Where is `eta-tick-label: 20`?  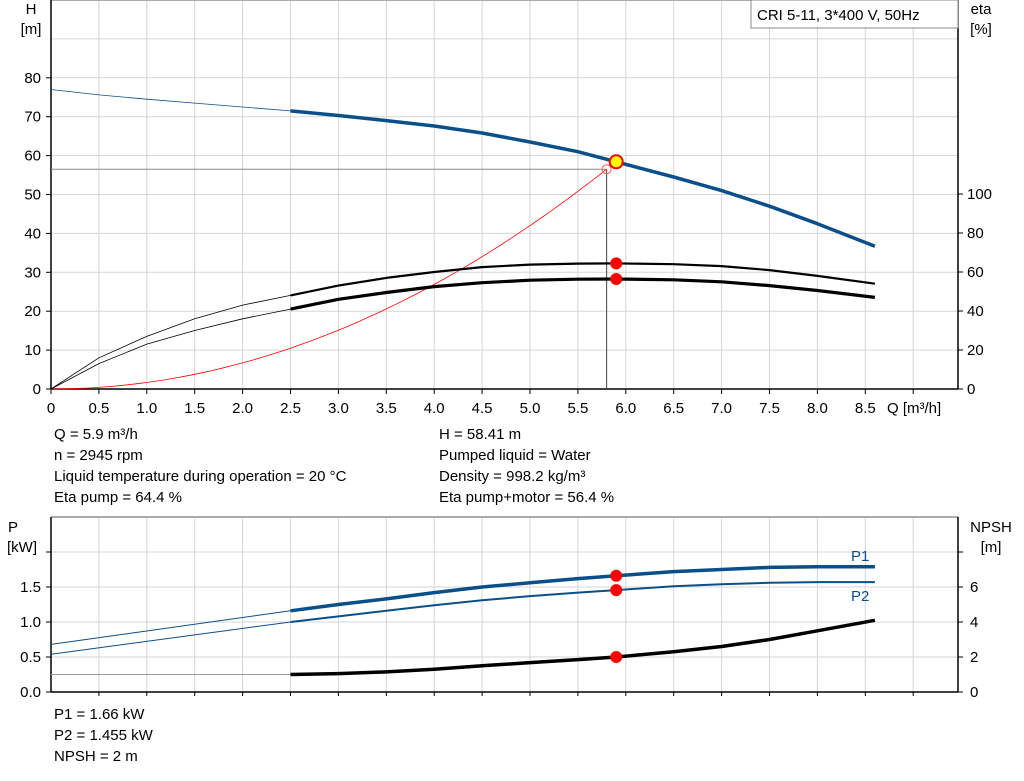 eta-tick-label: 20 is located at coordinates (975, 350).